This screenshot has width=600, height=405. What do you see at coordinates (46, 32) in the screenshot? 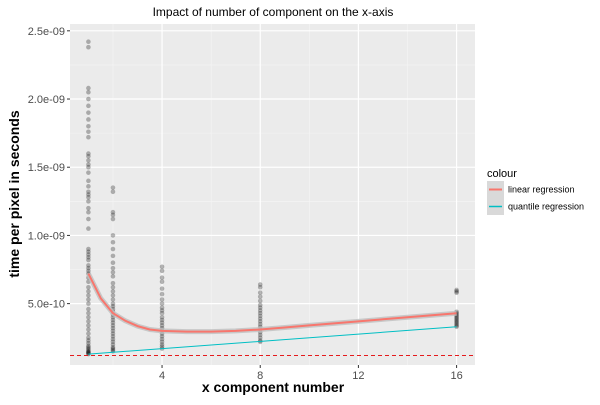
I see `y-tick-label: 2.5e-09` at bounding box center [46, 32].